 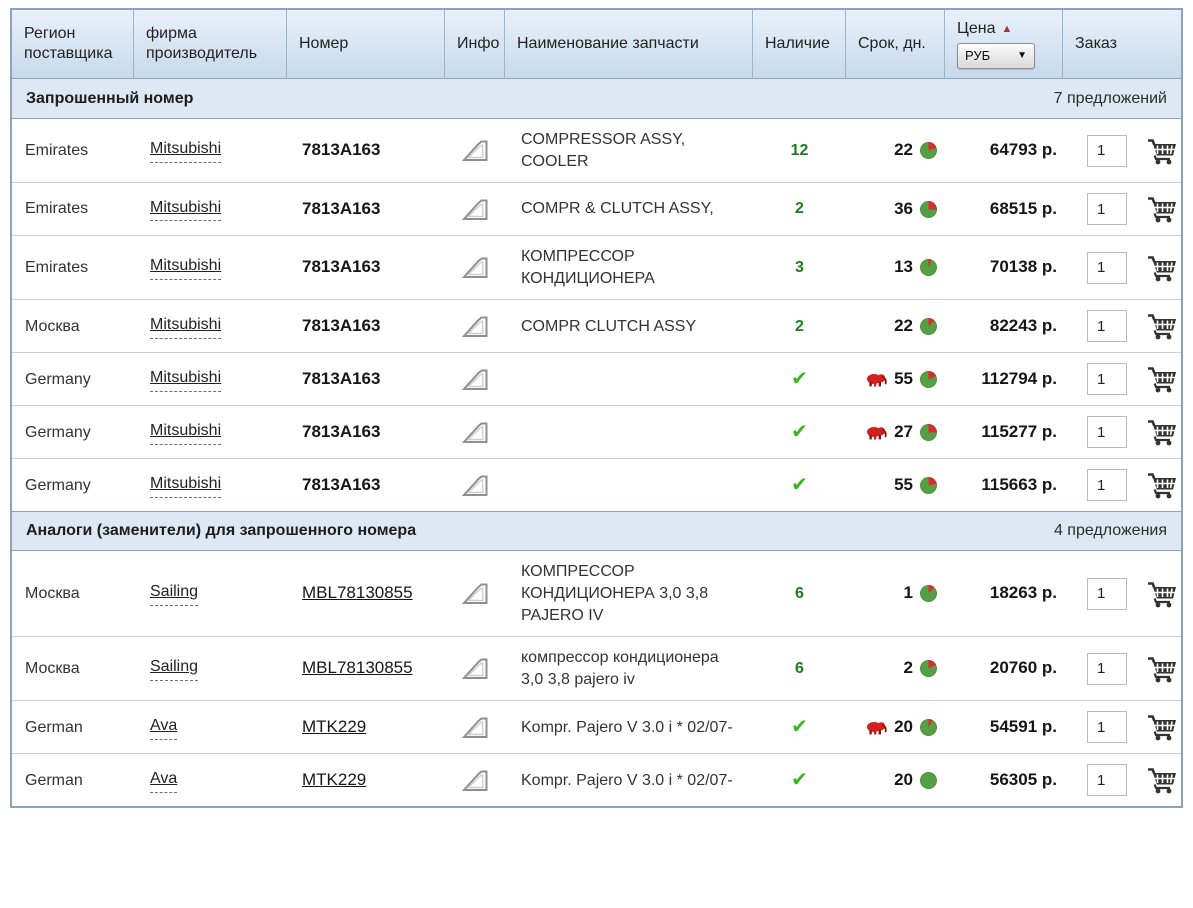 What do you see at coordinates (596, 432) in the screenshot?
I see `offer-row: Germany Mitsubishi 7813A163 ✔` at bounding box center [596, 432].